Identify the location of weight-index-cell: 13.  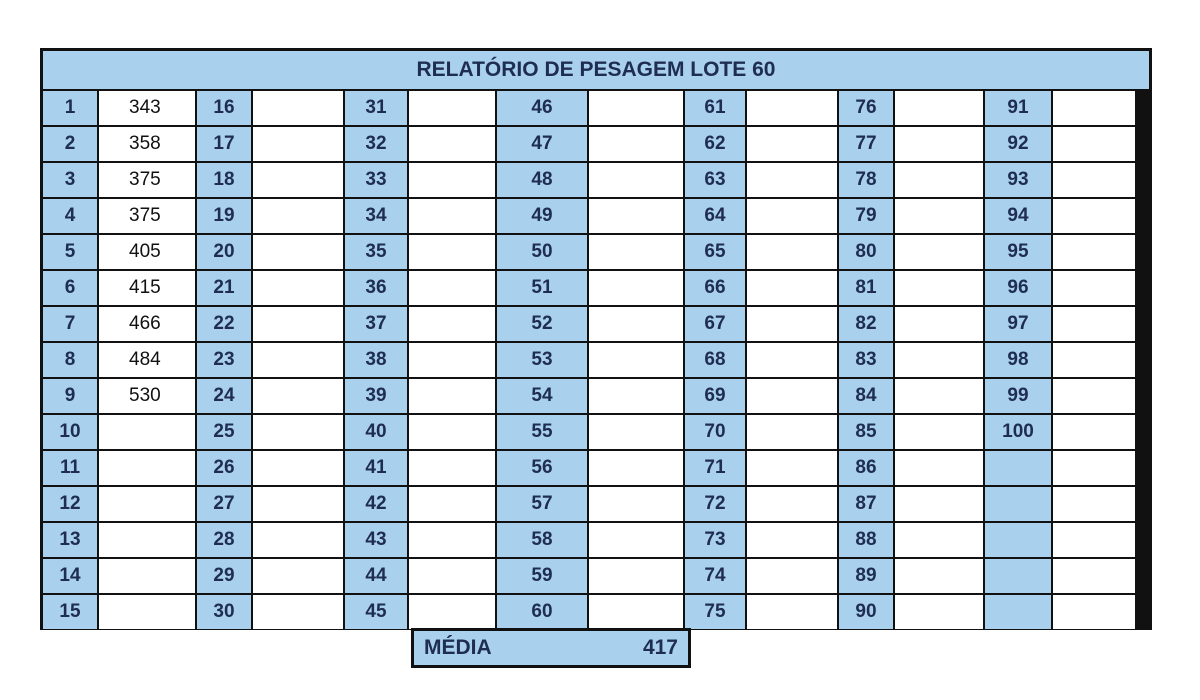
(70, 540).